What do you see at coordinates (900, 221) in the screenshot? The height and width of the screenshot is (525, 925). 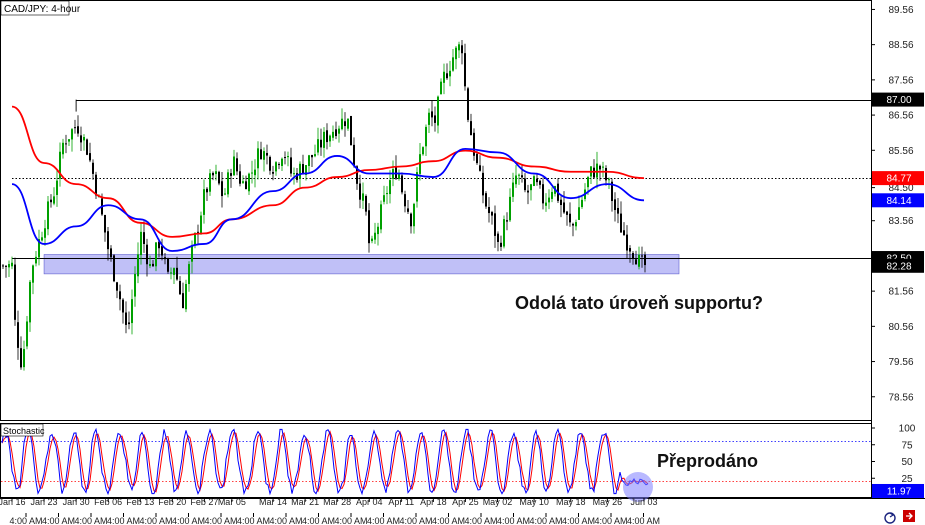 I see `price-tick-label: 83.56` at bounding box center [900, 221].